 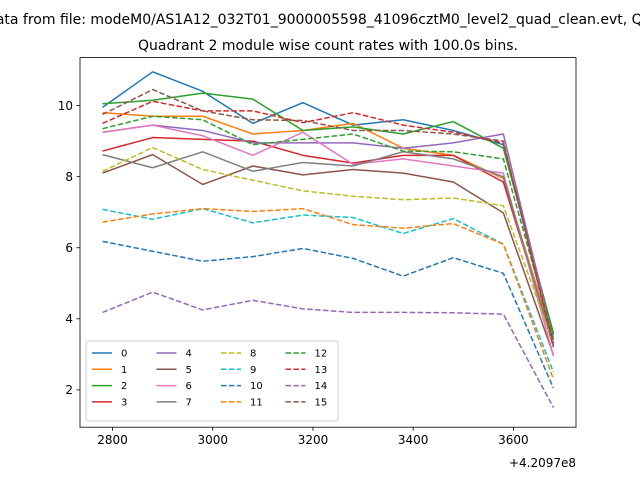 I want to click on y-tick-label: 8, so click(x=69, y=177).